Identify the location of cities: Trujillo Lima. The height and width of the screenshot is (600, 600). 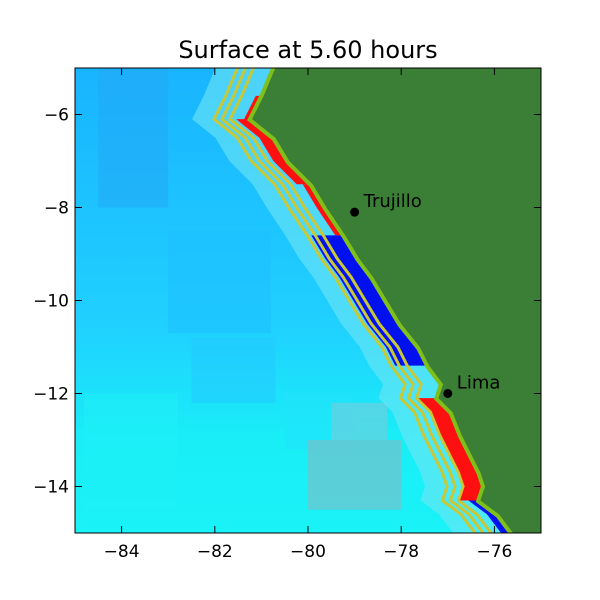
(425, 294).